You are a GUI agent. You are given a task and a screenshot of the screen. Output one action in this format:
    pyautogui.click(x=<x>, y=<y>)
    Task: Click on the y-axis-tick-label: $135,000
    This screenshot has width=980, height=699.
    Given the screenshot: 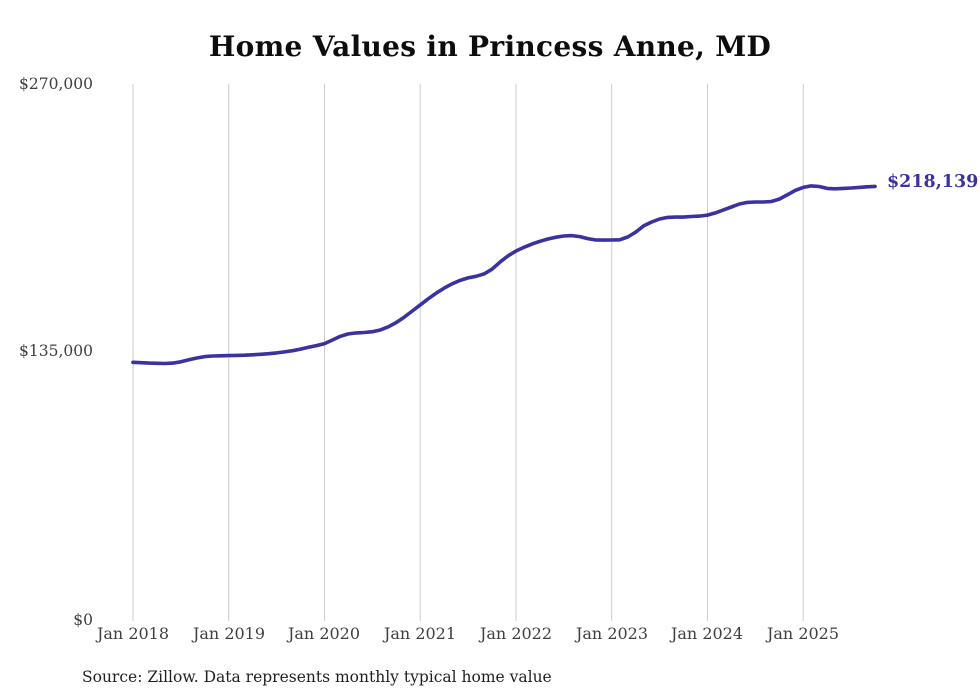 What is the action you would take?
    pyautogui.click(x=56, y=351)
    